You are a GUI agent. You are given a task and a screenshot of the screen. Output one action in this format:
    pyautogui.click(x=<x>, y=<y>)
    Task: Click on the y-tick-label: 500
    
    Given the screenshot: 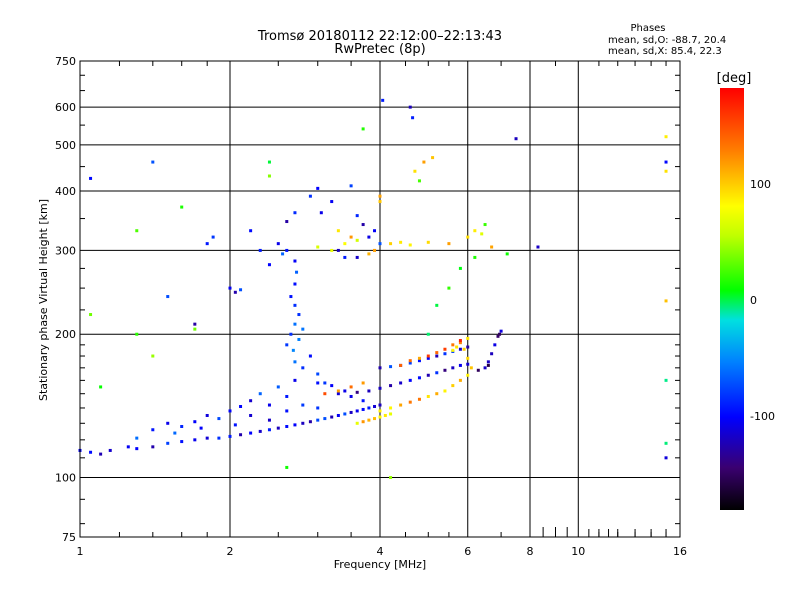 What is the action you would take?
    pyautogui.click(x=65, y=145)
    